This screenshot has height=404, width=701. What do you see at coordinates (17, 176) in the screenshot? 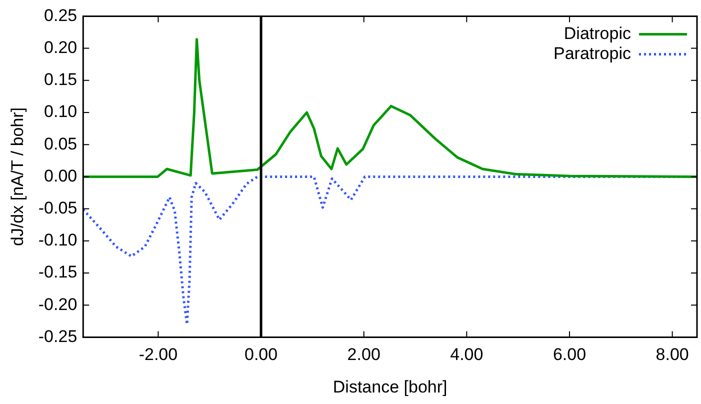
I see `y-axis-title: dJ/dx [nA/T / bohr]` at bounding box center [17, 176].